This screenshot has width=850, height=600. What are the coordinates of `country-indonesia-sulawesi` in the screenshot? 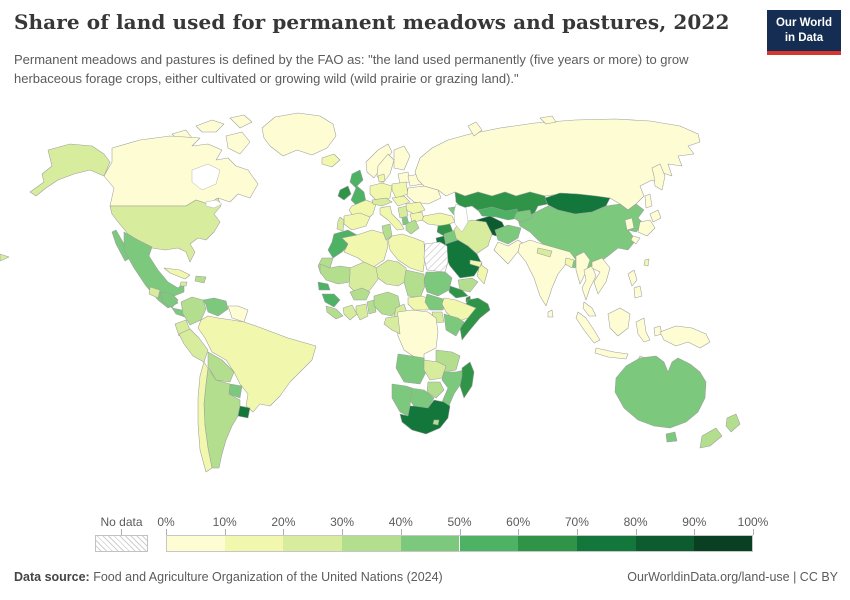 It's located at (643, 330).